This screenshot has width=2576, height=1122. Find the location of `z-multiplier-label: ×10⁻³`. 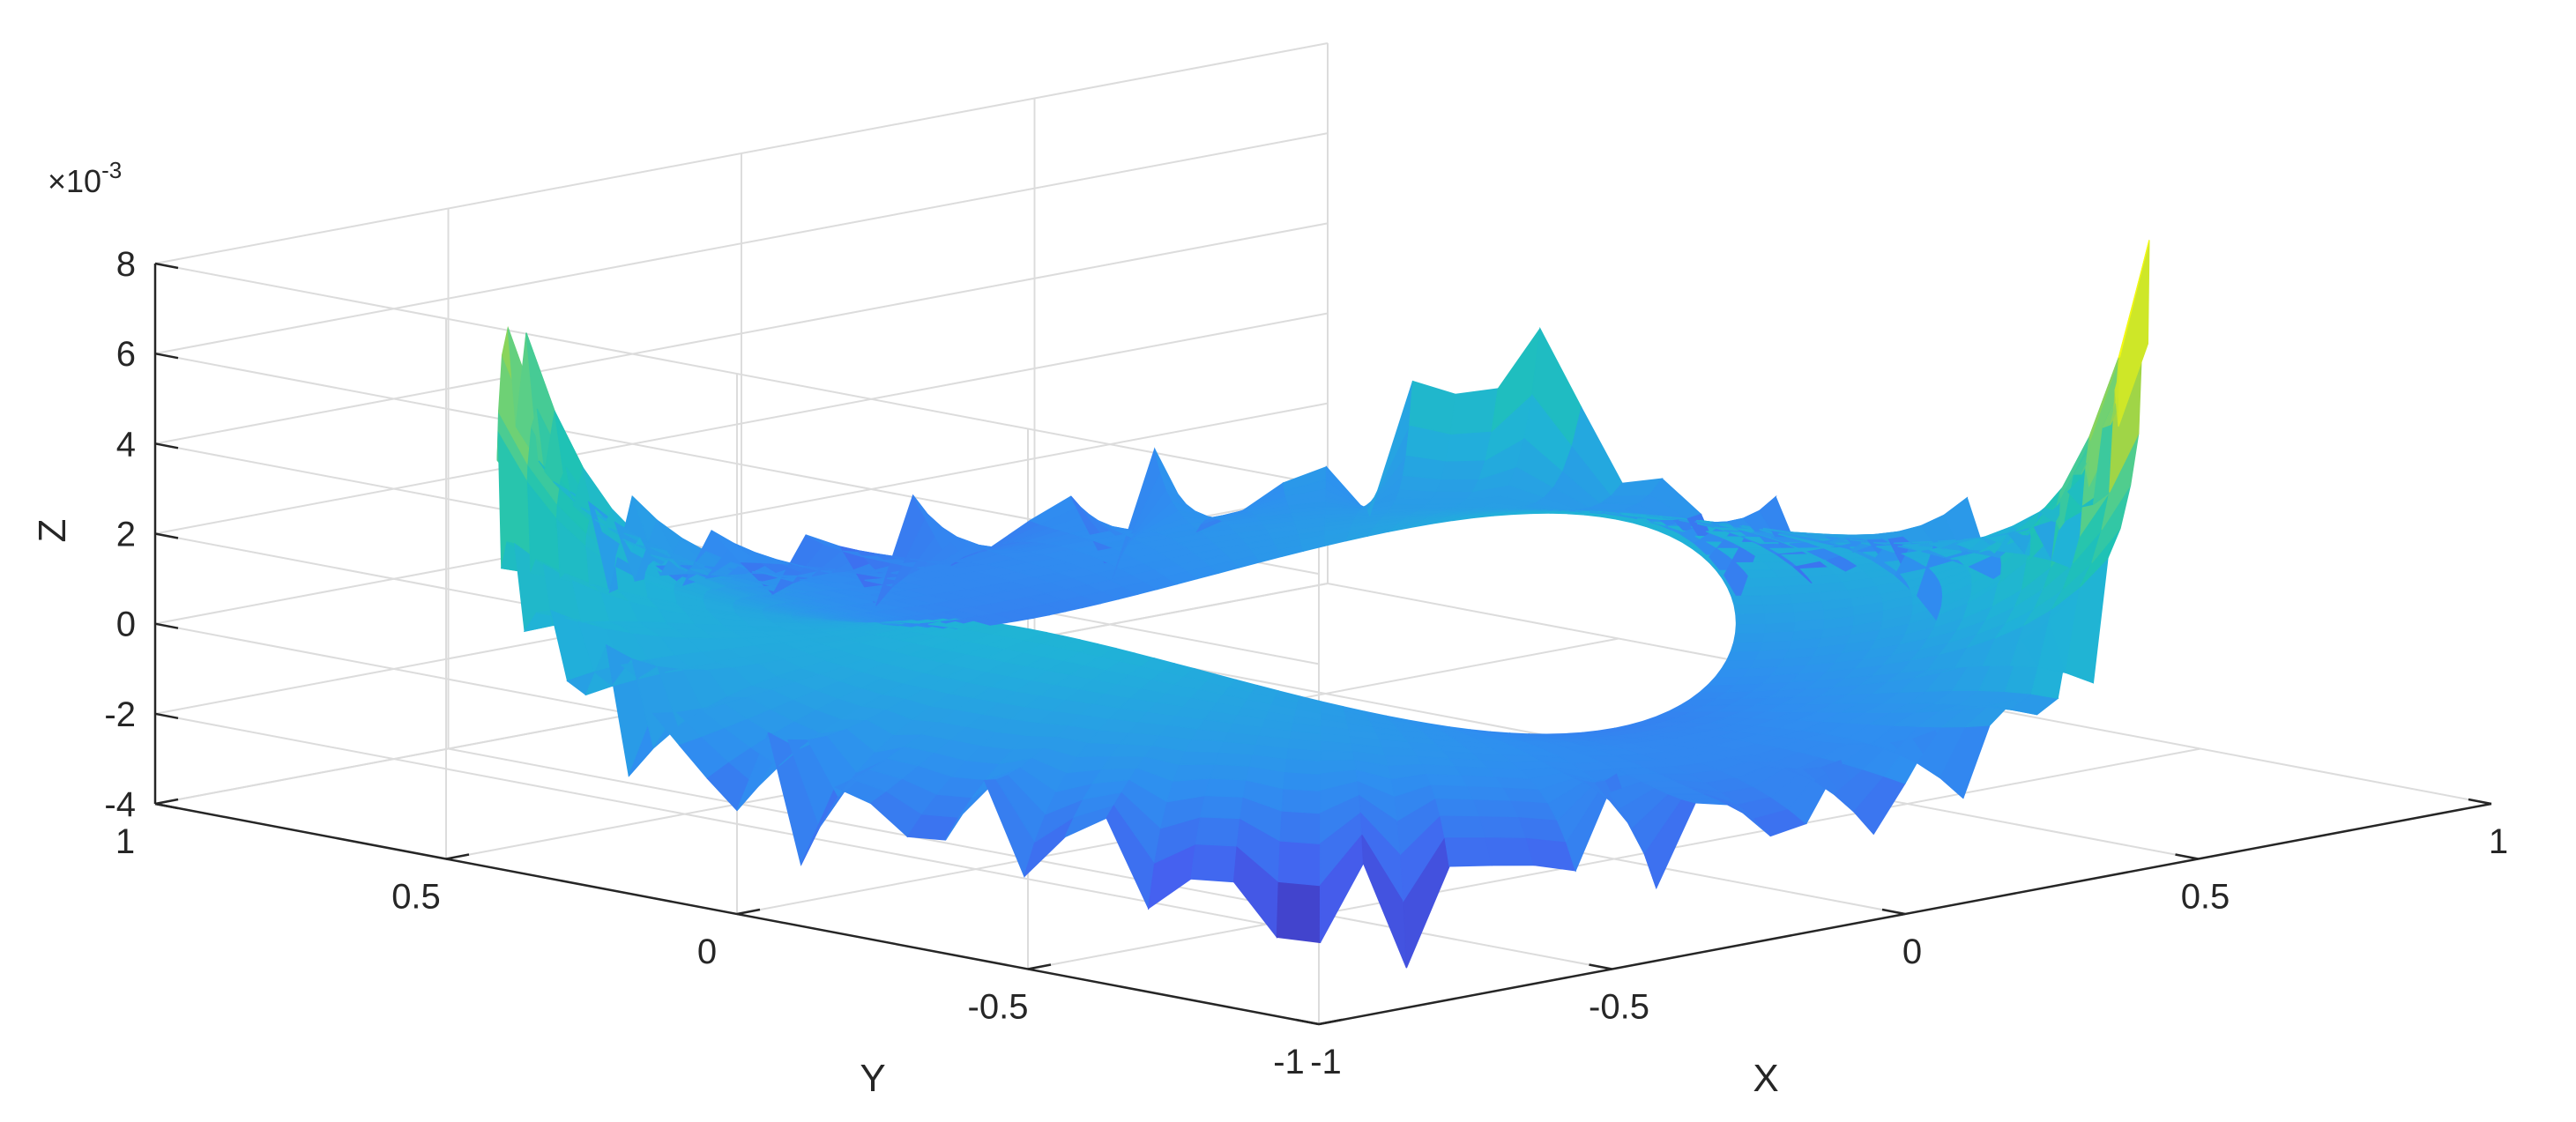

z-multiplier-label: ×10⁻³ is located at coordinates (85, 178).